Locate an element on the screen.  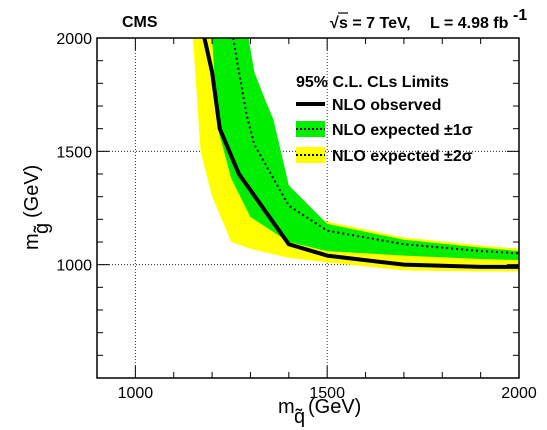
x-tick-label: 2000 is located at coordinates (519, 393).